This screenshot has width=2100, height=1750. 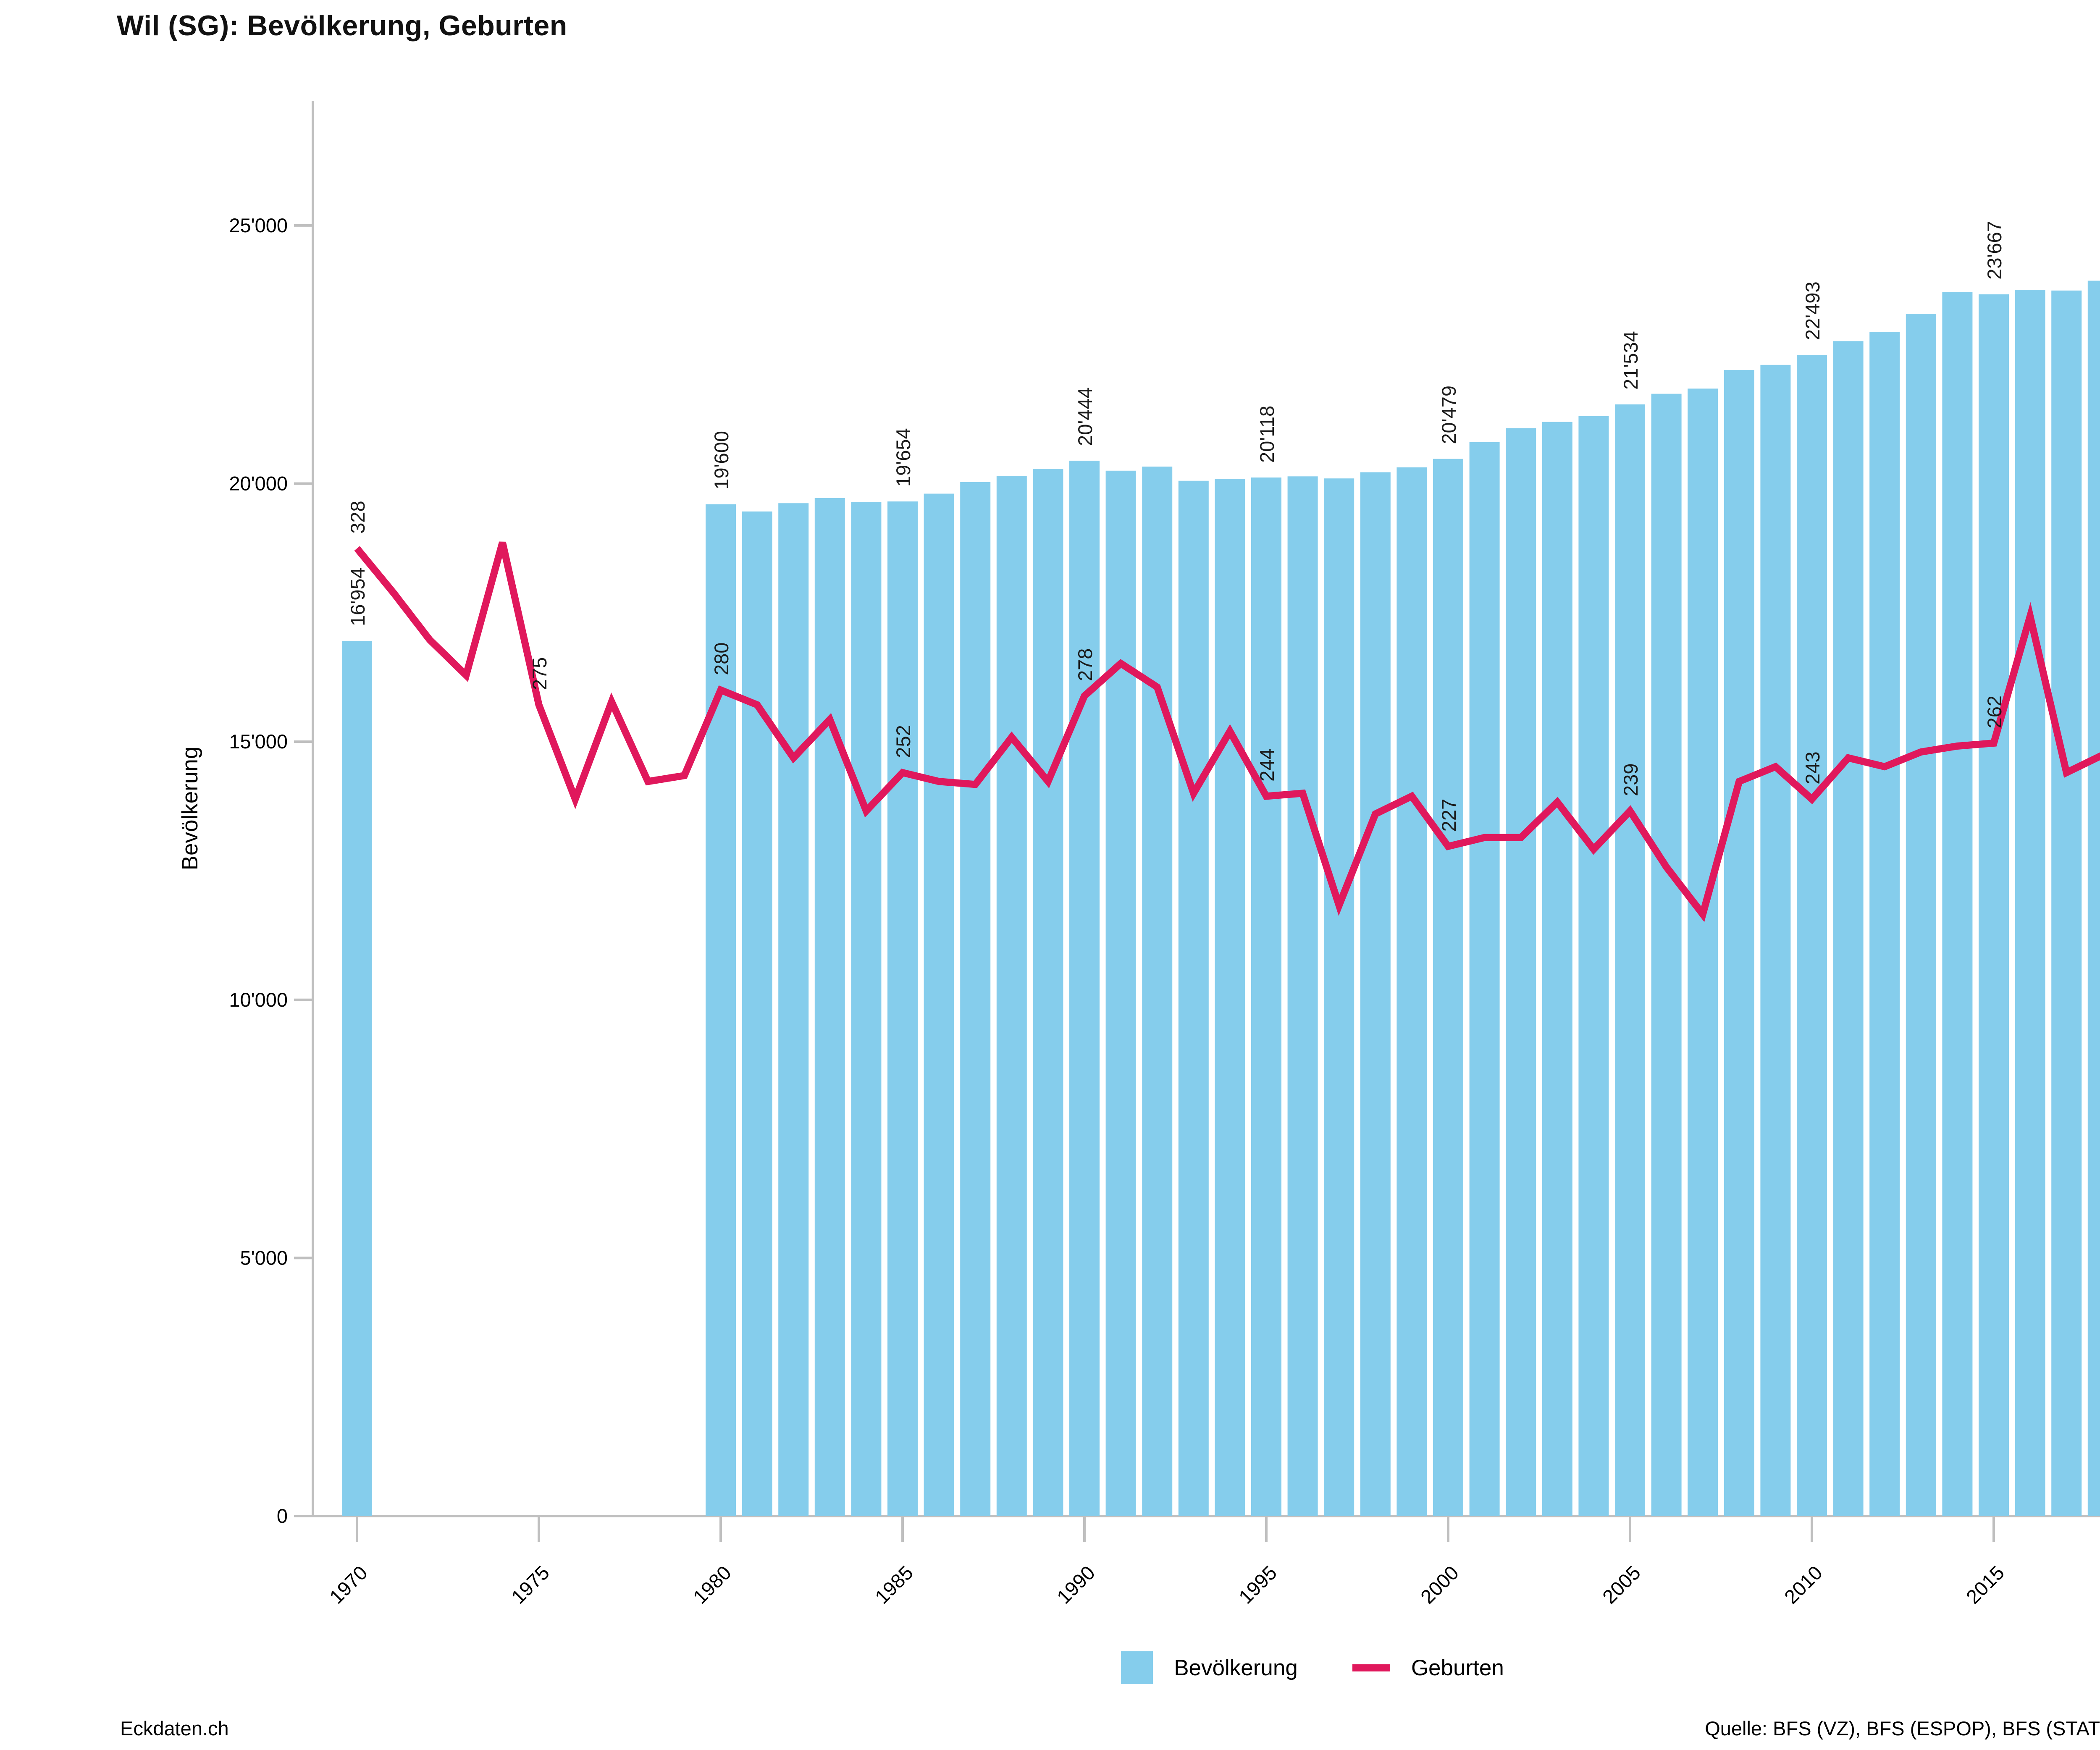 What do you see at coordinates (1666, 955) in the screenshot?
I see `bar-2006` at bounding box center [1666, 955].